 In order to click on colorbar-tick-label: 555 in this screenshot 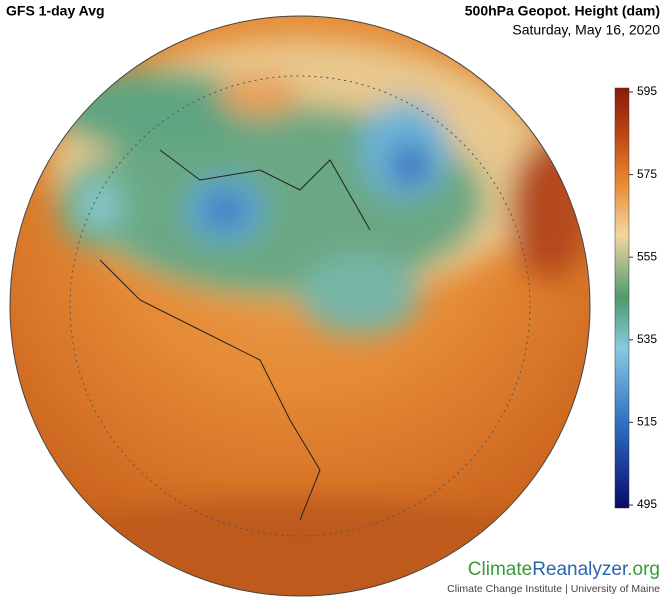, I will do `click(647, 256)`.